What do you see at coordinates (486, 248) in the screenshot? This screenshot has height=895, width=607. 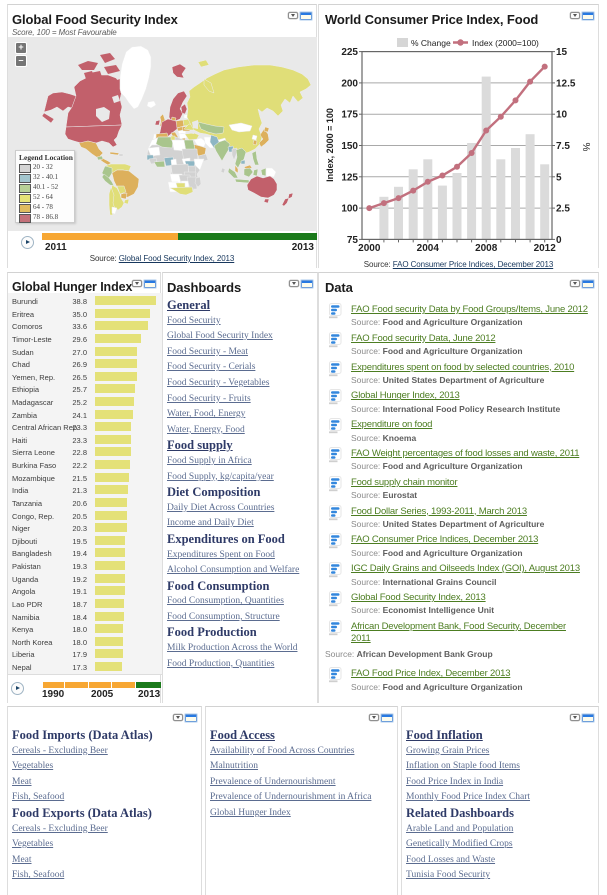 I see `svg-text: 2008` at bounding box center [486, 248].